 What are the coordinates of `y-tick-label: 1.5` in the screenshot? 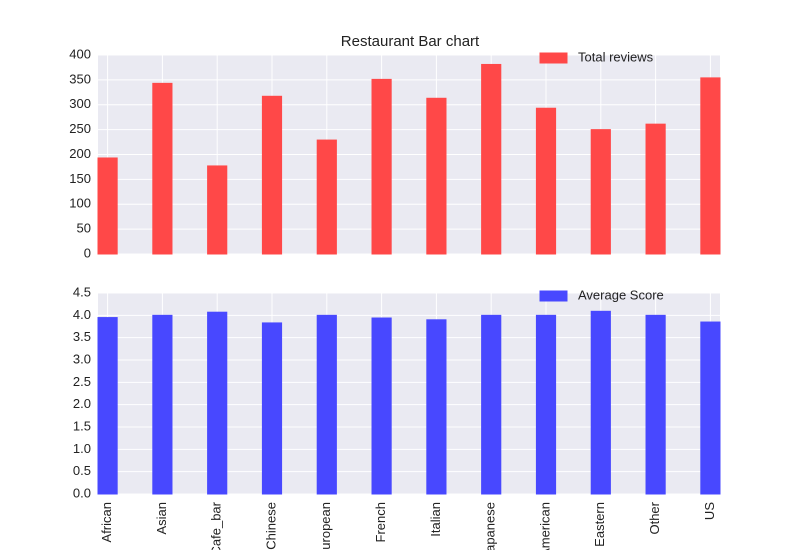 It's located at (82, 425).